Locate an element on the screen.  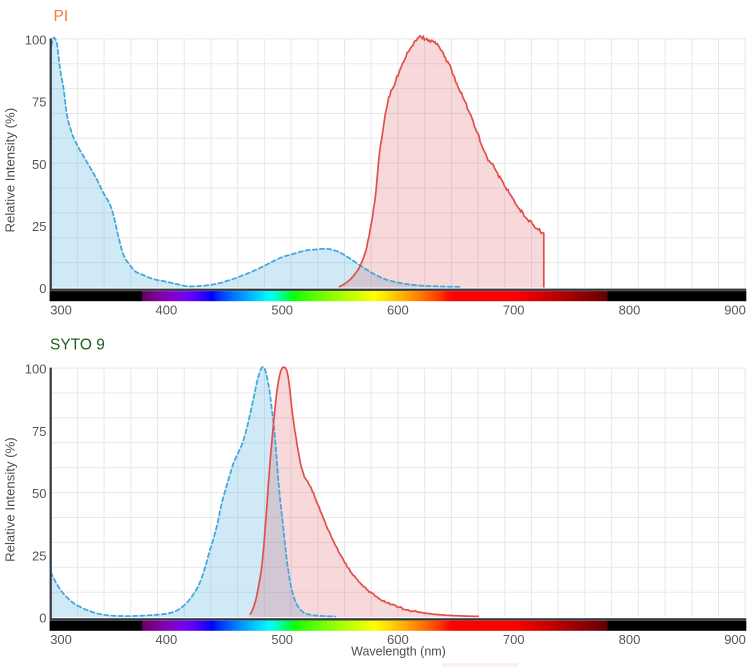
svg-text: SYTO 9 is located at coordinates (77, 344).